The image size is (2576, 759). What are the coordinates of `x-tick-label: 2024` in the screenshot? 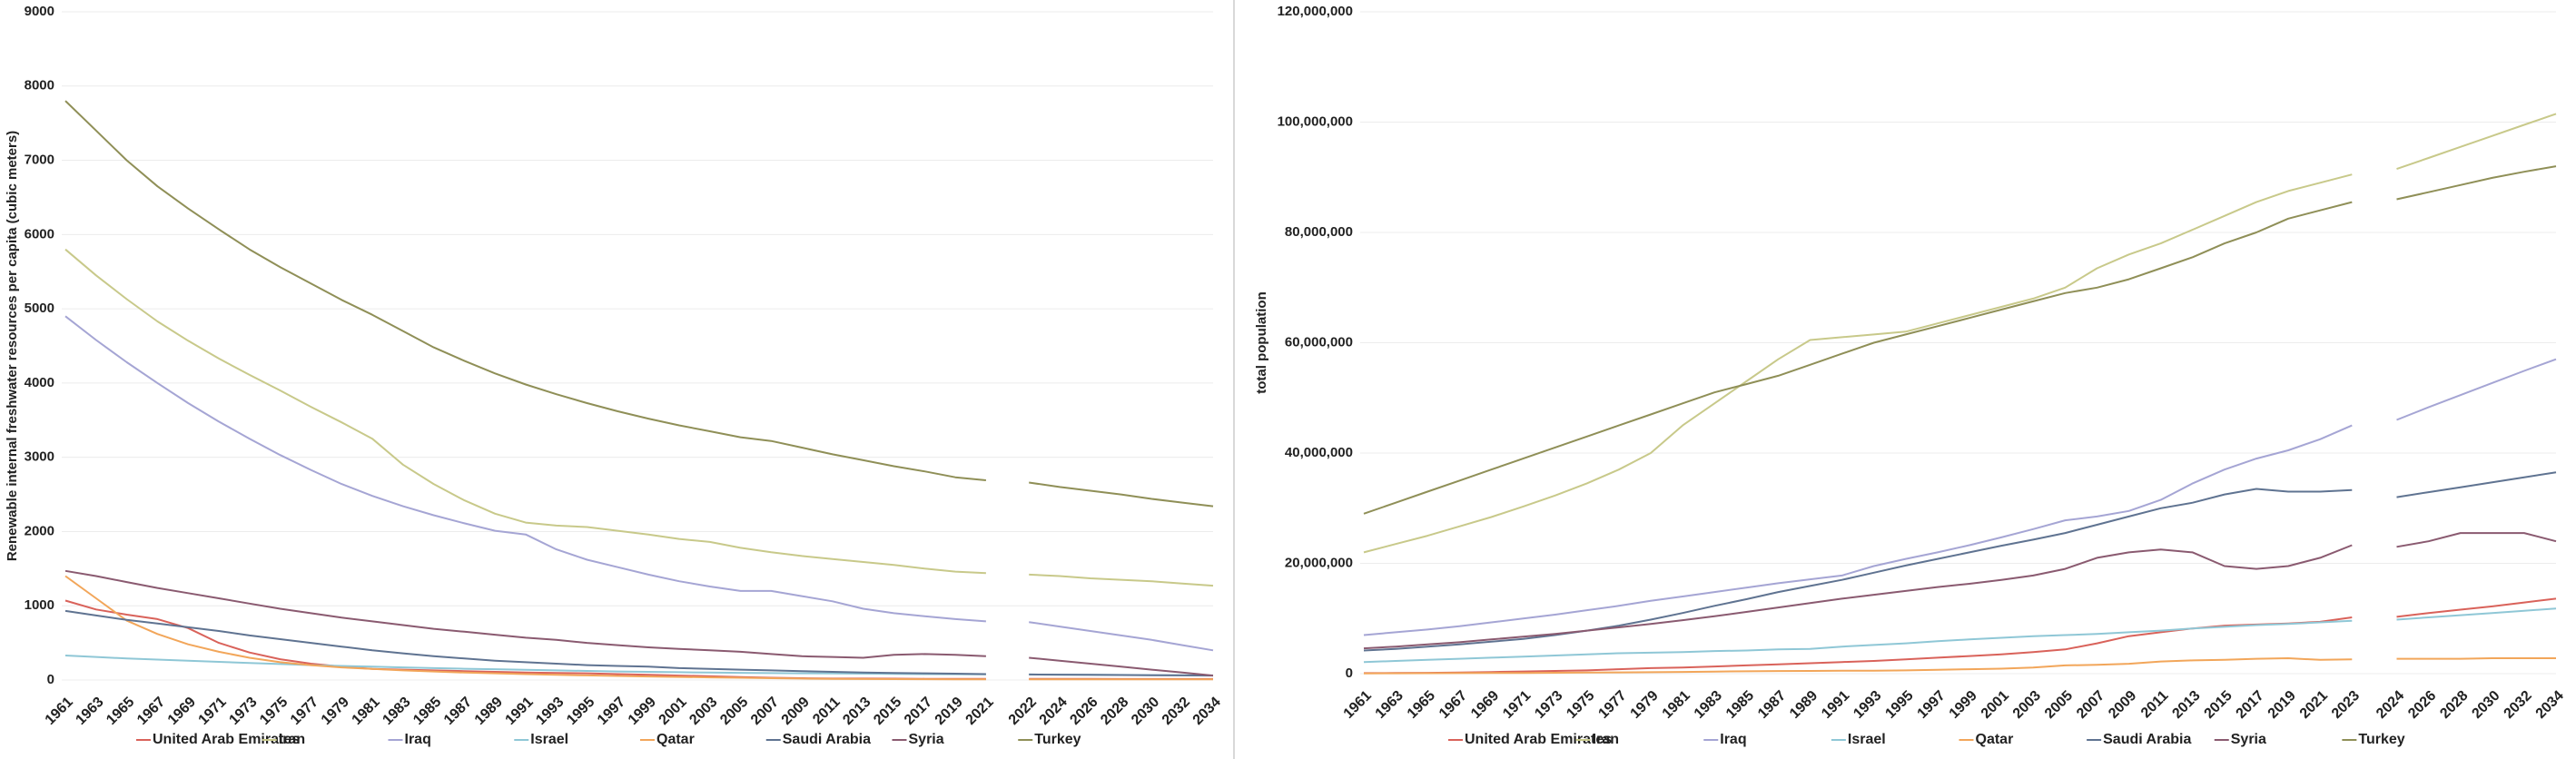 It's located at (1054, 711).